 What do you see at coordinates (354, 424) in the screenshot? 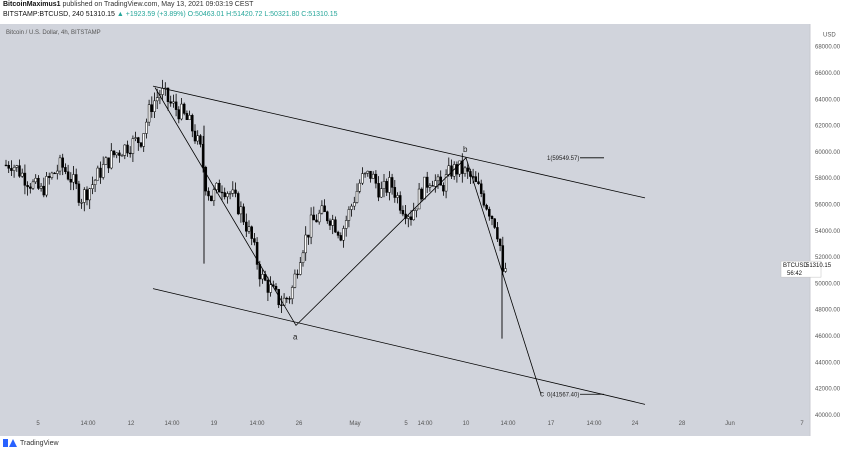
I see `x-tick-label: May` at bounding box center [354, 424].